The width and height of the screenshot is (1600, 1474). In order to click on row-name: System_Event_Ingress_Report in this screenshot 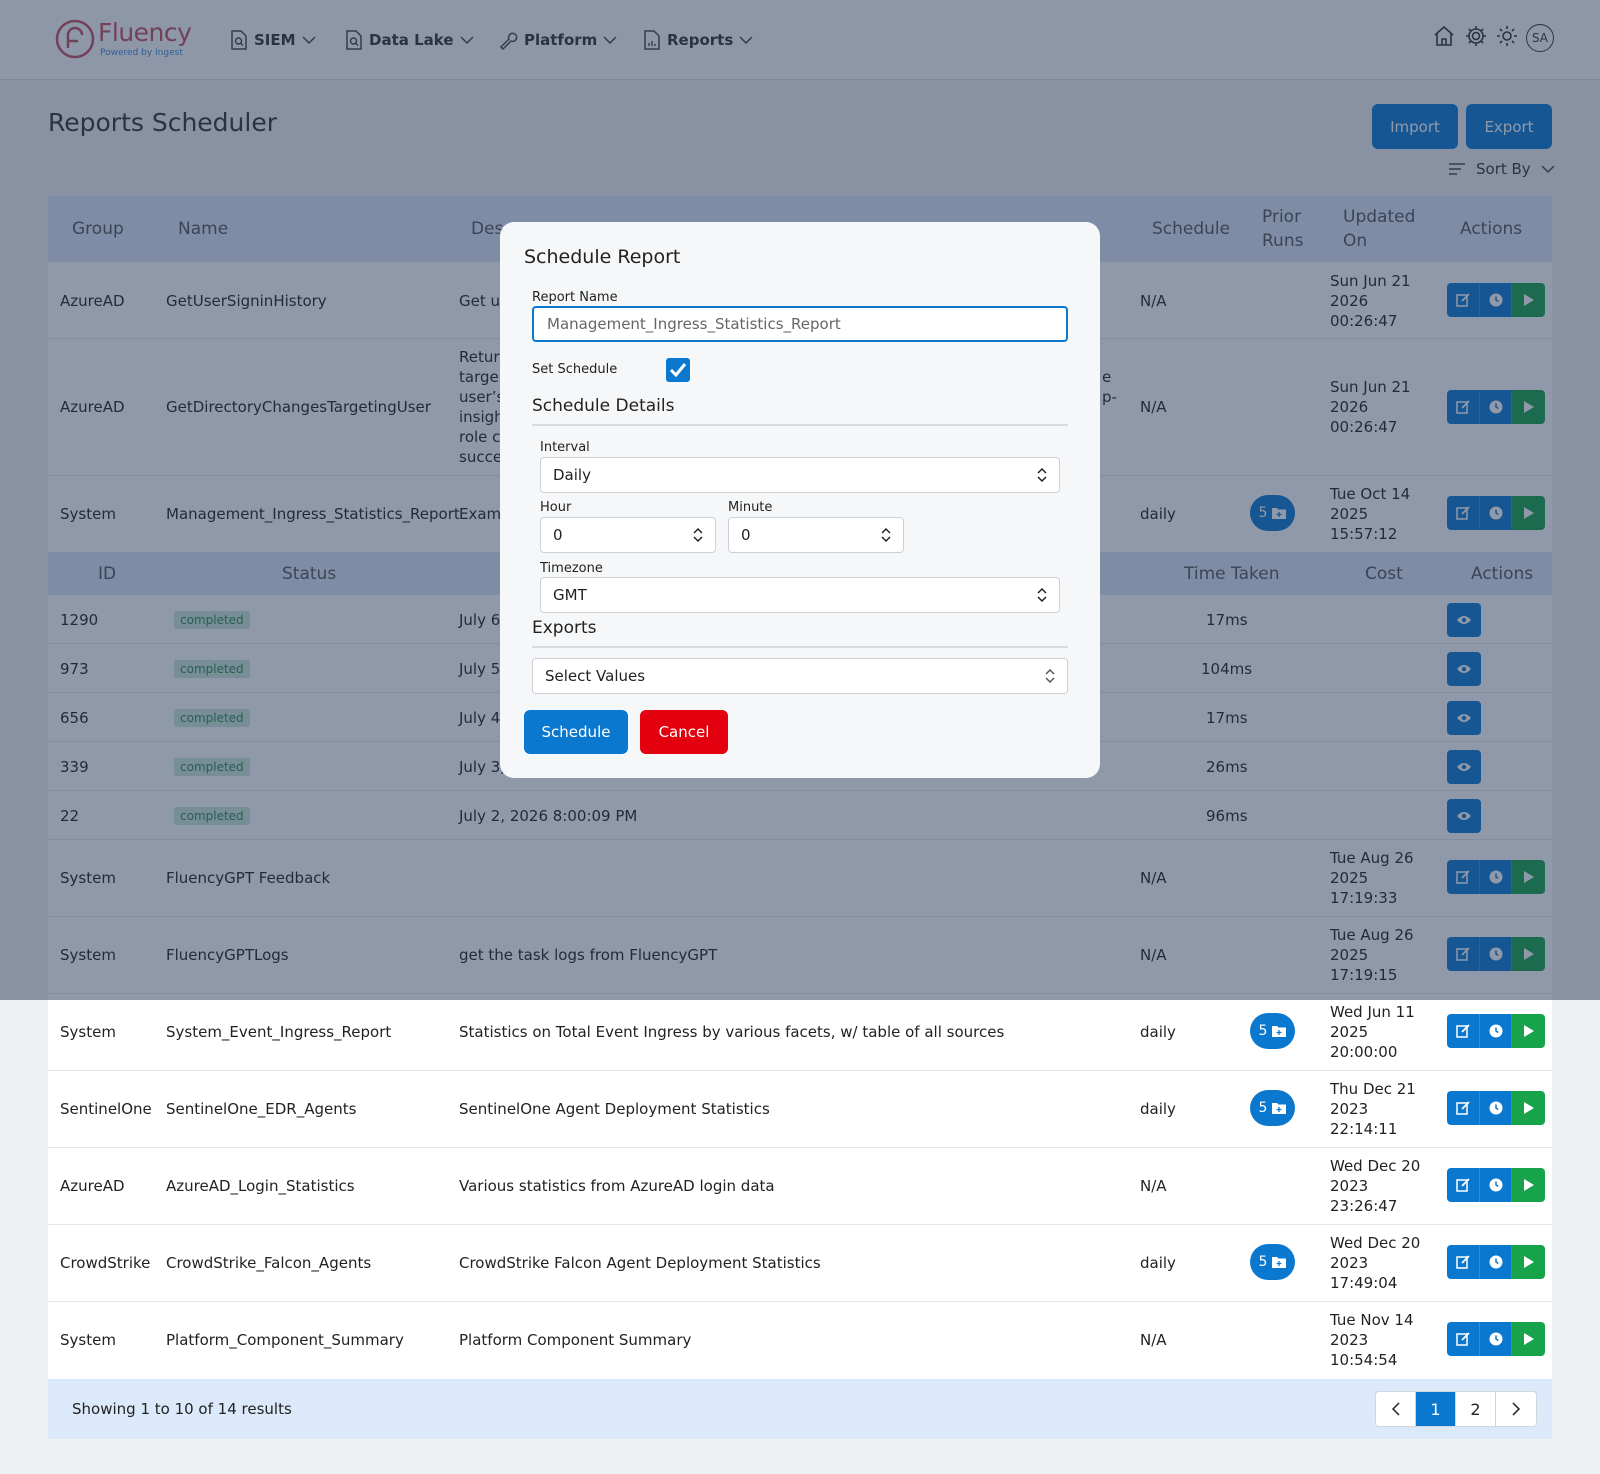, I will do `click(279, 1032)`.